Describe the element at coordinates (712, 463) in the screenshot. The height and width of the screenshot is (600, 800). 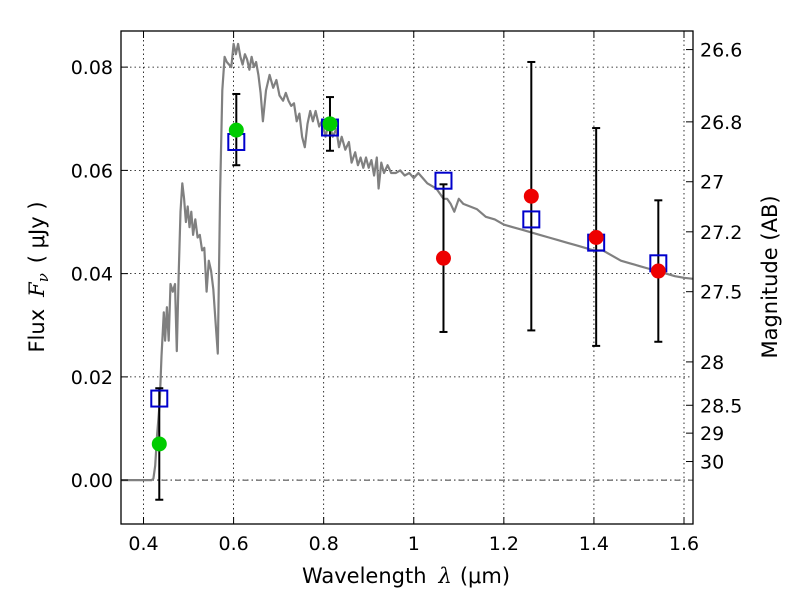
I see `y2-tick-label: 30` at that location.